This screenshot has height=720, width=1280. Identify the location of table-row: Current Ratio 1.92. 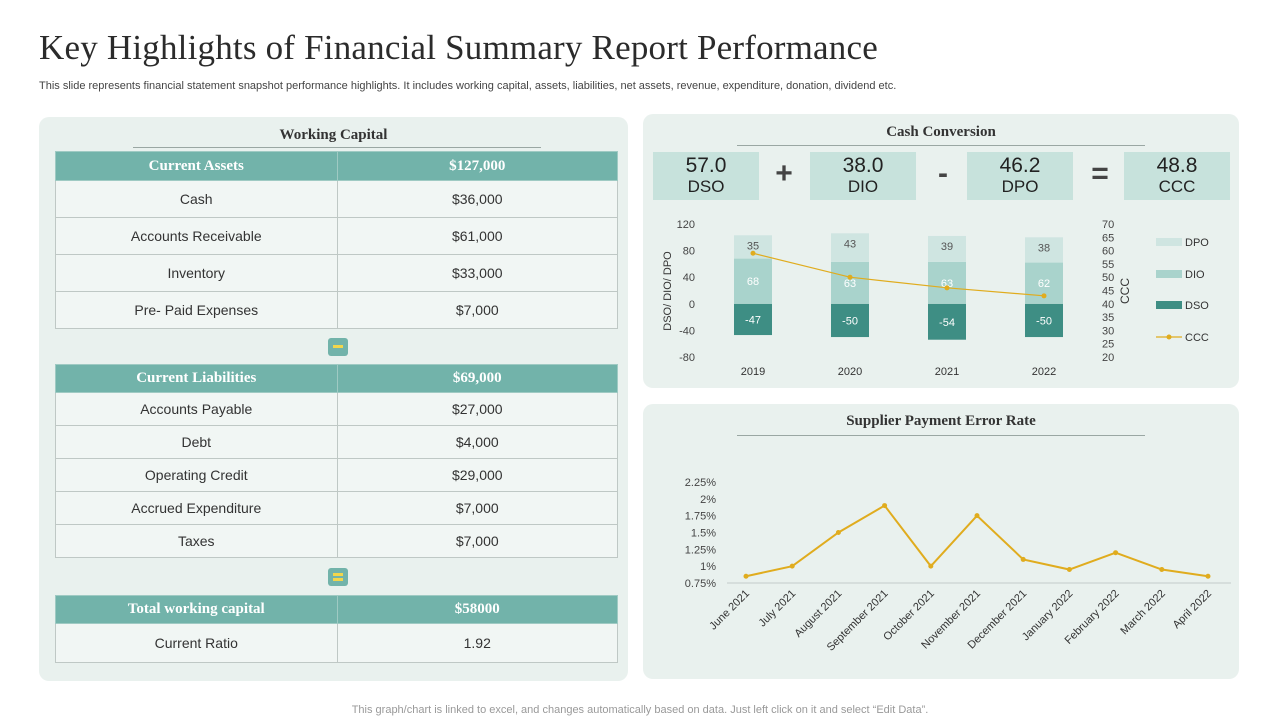
(336, 643).